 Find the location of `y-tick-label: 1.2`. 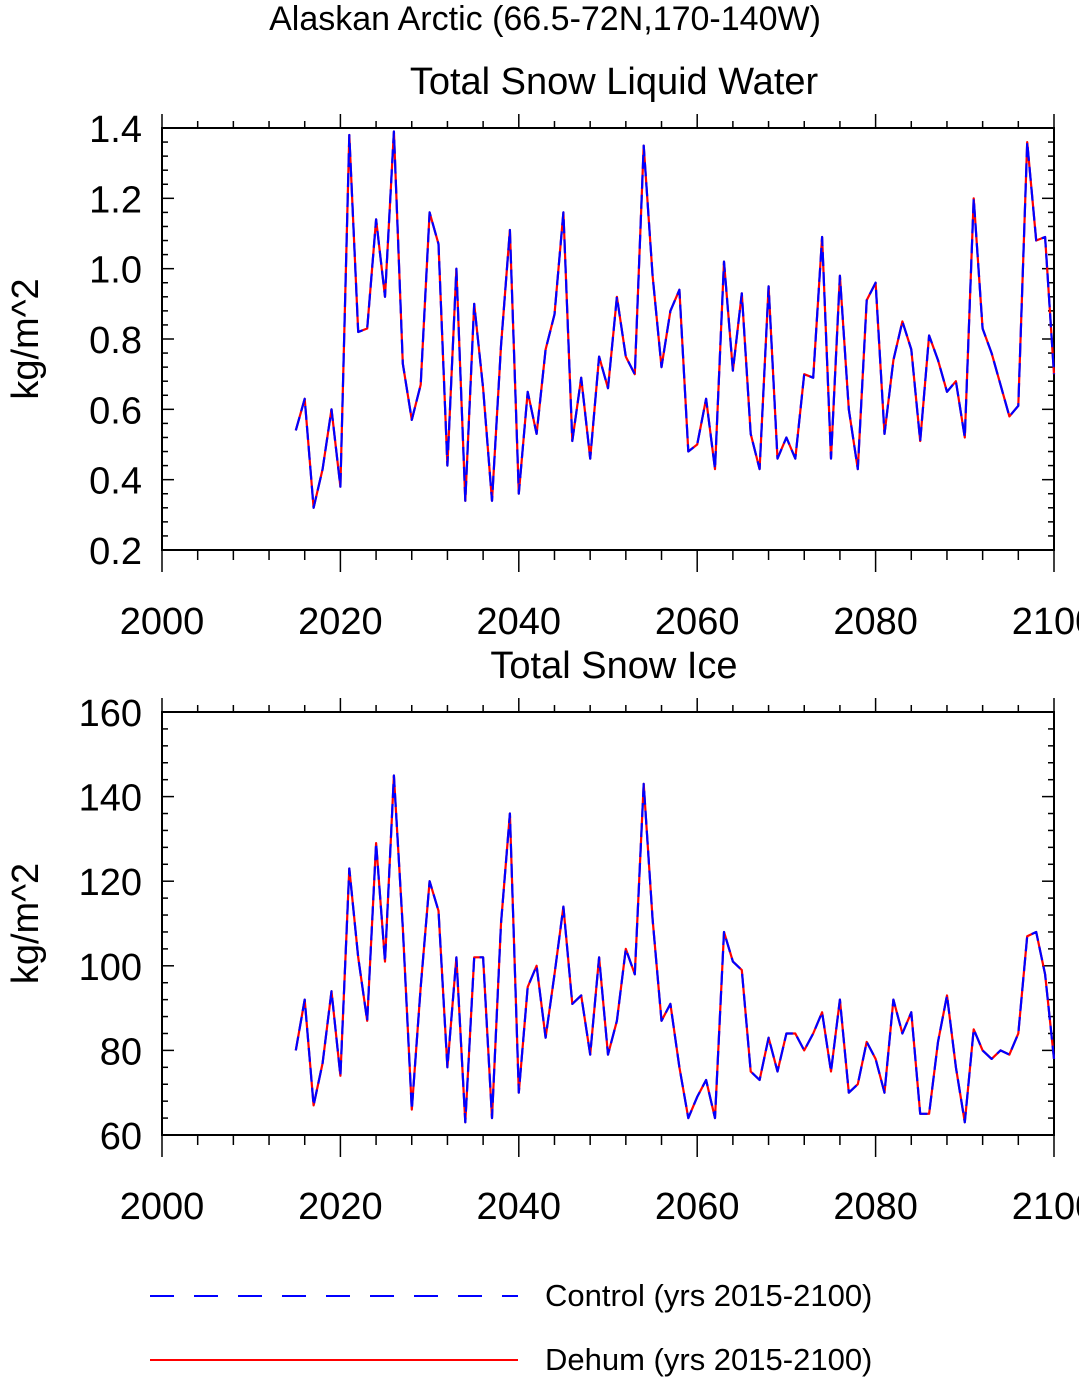

y-tick-label: 1.2 is located at coordinates (115, 200).